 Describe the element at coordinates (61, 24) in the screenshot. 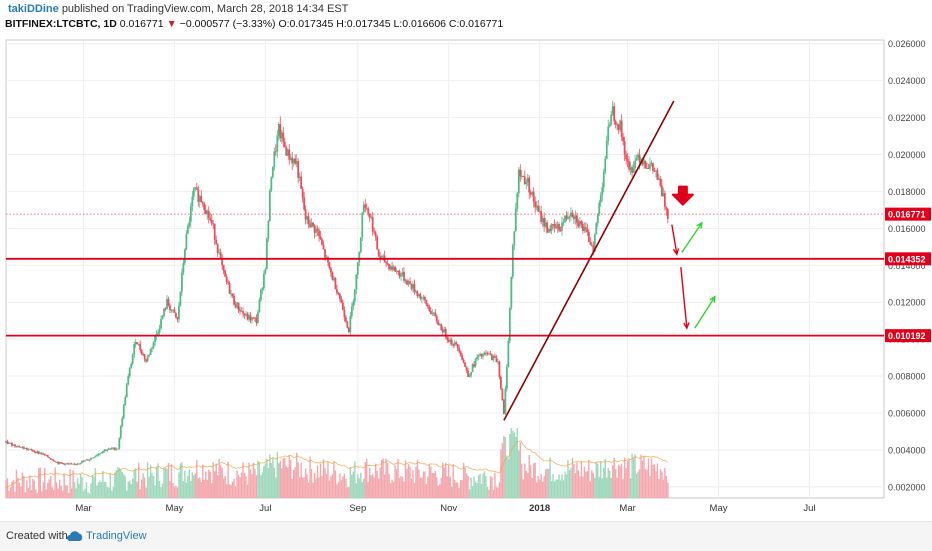

I see `symbol-label: BITFINEX:LTCBTC, 1D` at that location.